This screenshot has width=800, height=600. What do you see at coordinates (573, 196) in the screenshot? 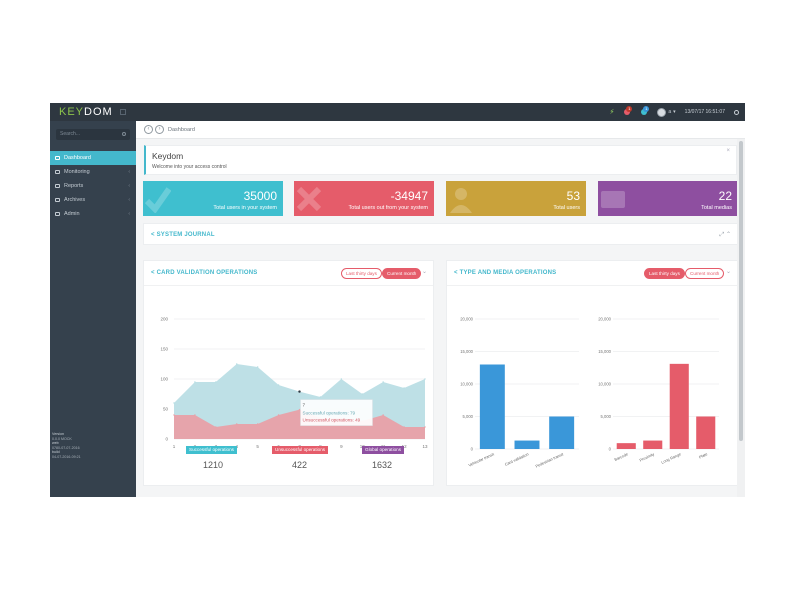
I see `stat-value: 53` at bounding box center [573, 196].